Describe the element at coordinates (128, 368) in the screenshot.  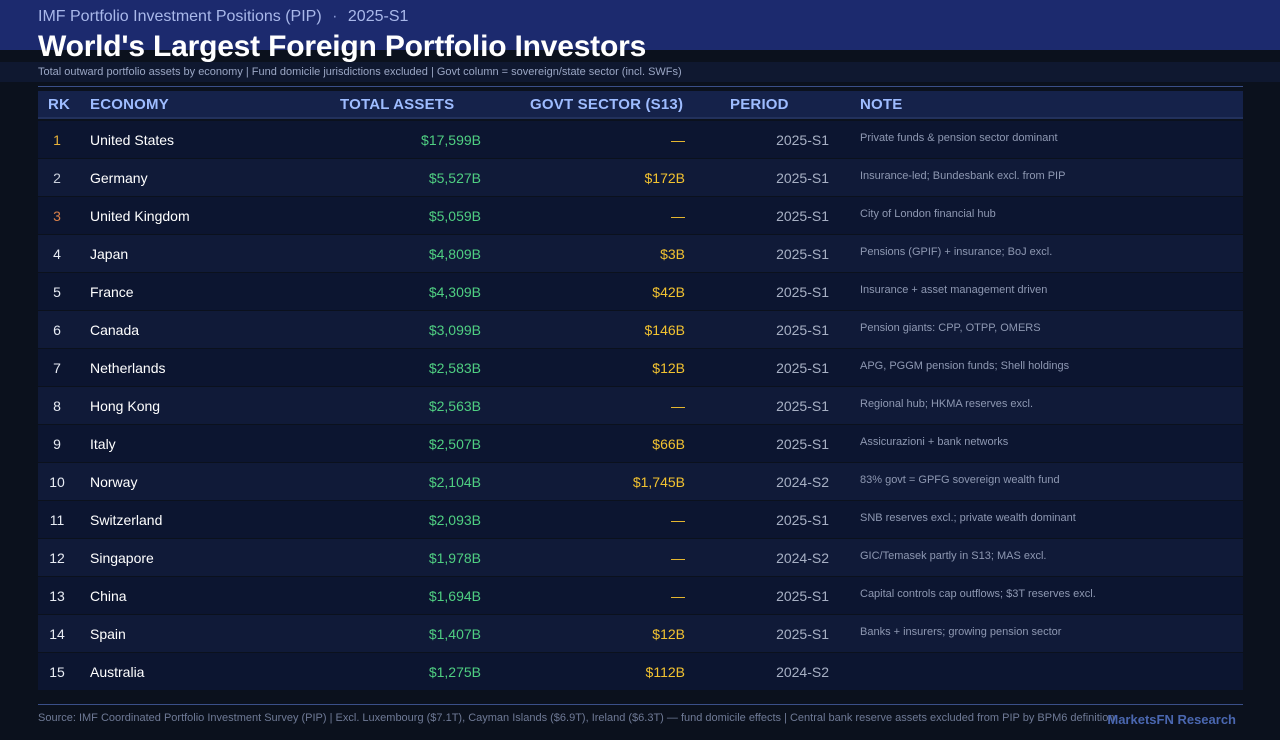
I see `economy-cell: Netherlands` at that location.